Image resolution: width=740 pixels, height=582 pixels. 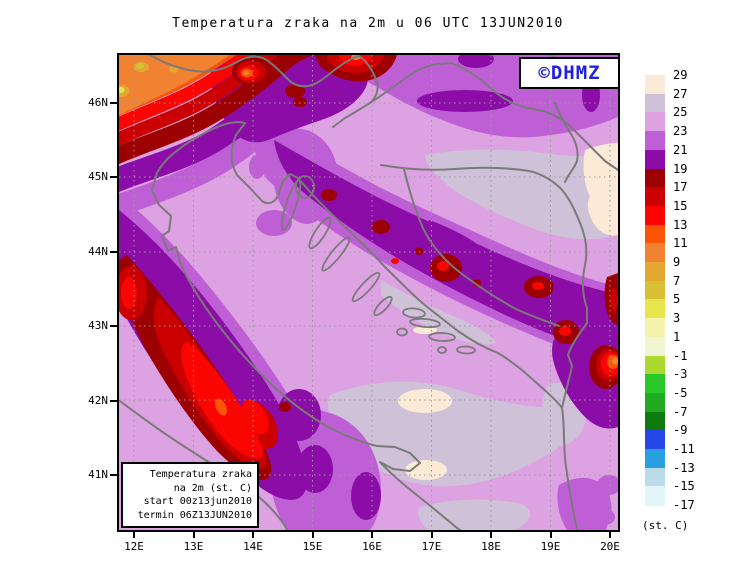 What do you see at coordinates (680, 187) in the screenshot?
I see `colorbar-tick-label: 17` at bounding box center [680, 187].